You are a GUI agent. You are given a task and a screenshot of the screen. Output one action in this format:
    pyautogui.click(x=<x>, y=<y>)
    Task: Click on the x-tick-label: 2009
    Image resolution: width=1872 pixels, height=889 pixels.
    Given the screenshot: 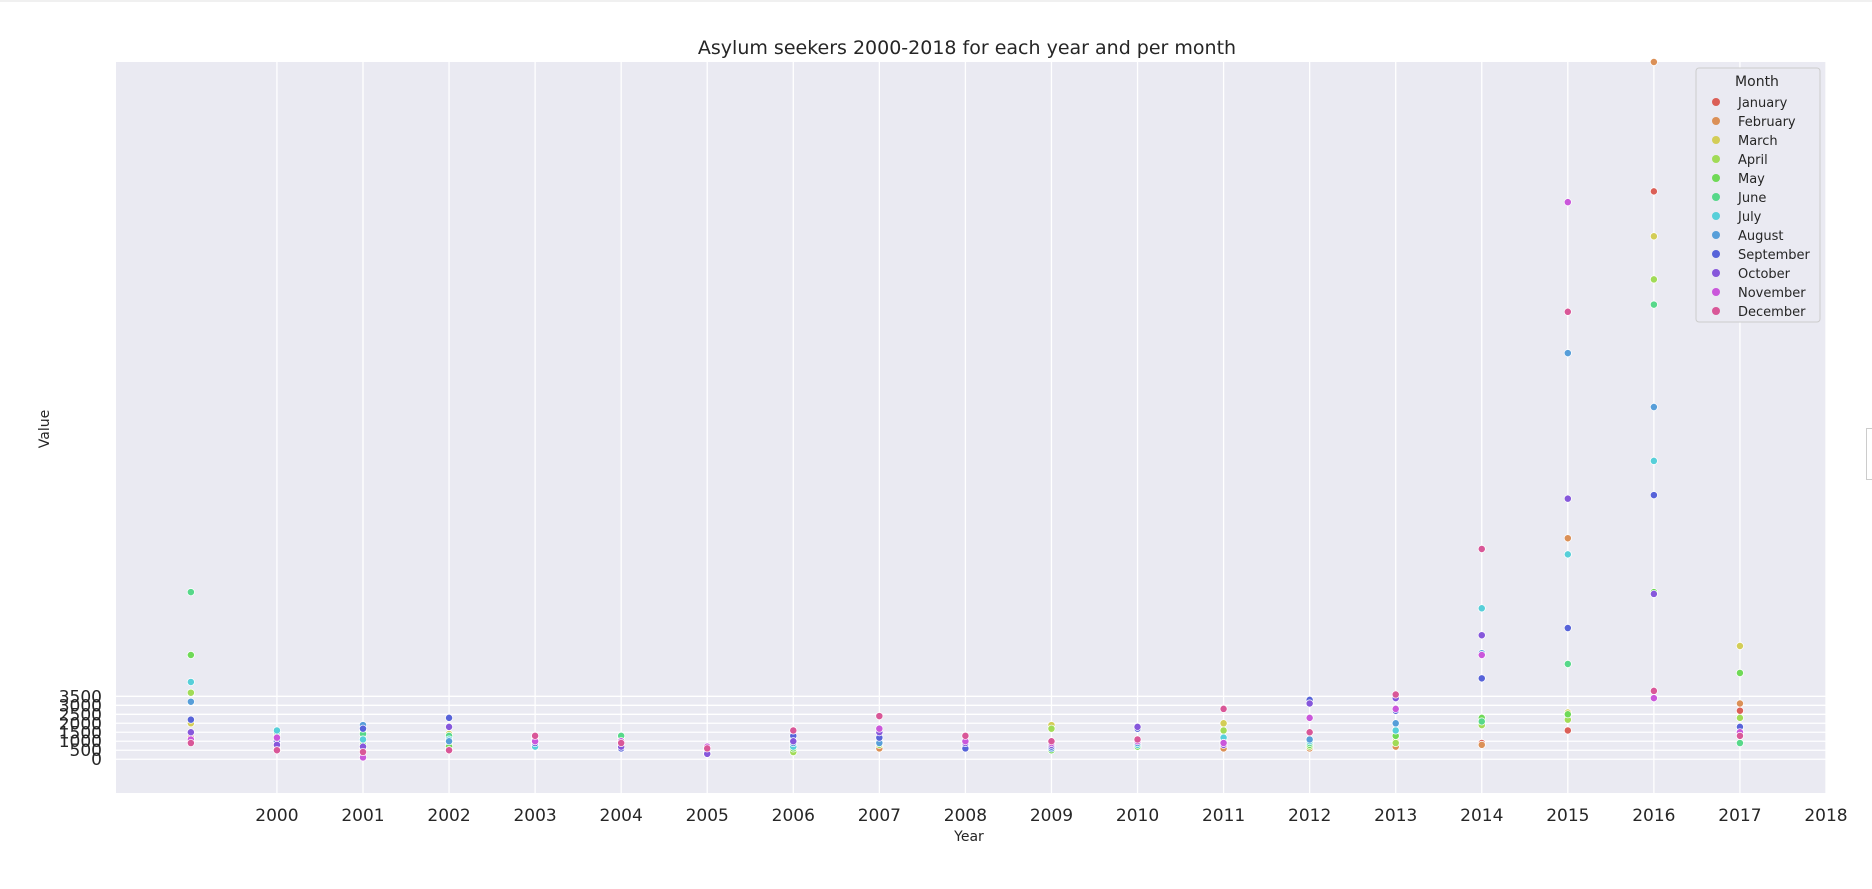 What is the action you would take?
    pyautogui.click(x=1051, y=816)
    